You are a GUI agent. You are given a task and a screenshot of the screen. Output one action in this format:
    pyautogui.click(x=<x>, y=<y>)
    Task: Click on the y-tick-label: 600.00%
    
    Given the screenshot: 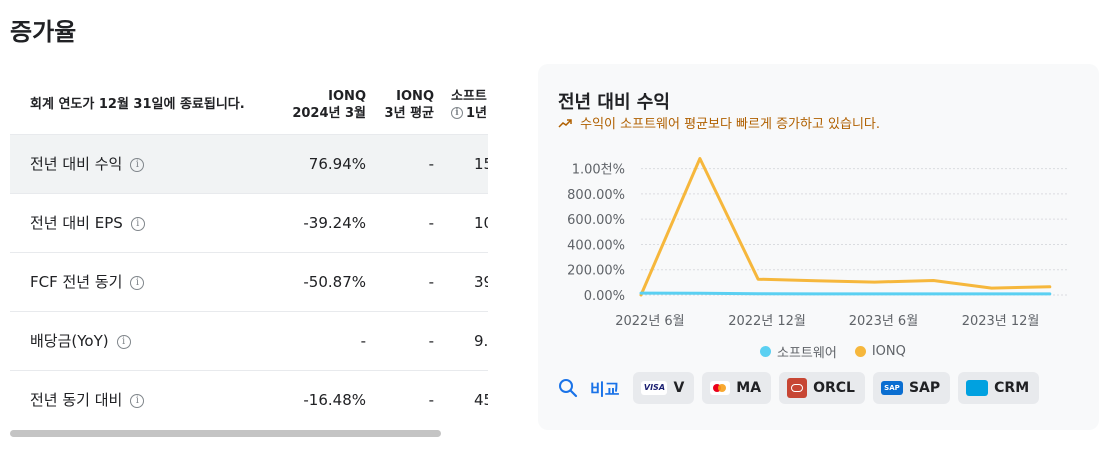 What is the action you would take?
    pyautogui.click(x=596, y=220)
    